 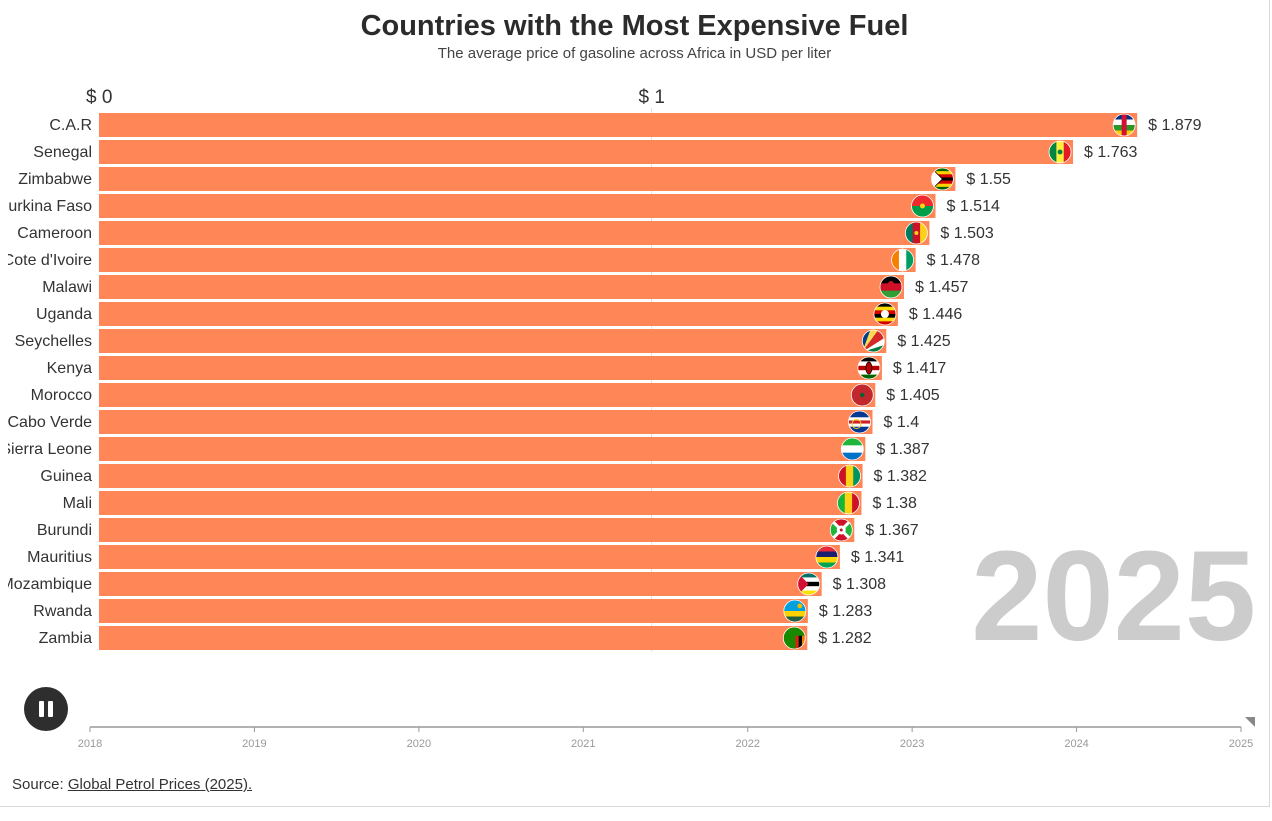 I want to click on source-note: Source: Global Petrol Prices (2025)., so click(x=132, y=784).